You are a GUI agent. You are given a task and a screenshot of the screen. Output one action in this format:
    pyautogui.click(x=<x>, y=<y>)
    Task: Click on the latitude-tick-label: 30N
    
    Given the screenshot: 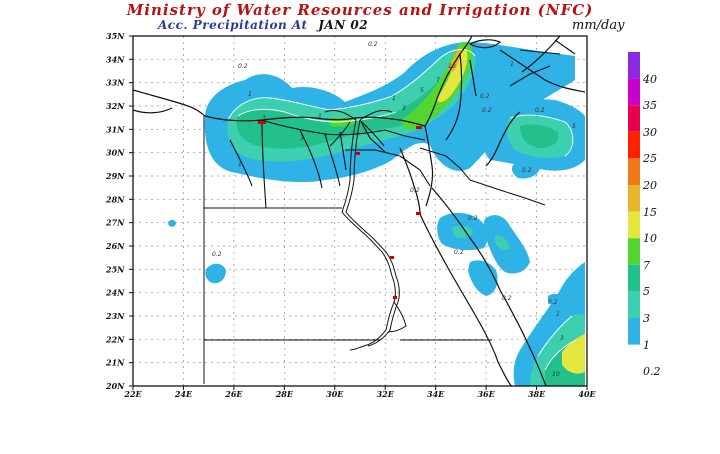 What is the action you would take?
    pyautogui.click(x=115, y=153)
    